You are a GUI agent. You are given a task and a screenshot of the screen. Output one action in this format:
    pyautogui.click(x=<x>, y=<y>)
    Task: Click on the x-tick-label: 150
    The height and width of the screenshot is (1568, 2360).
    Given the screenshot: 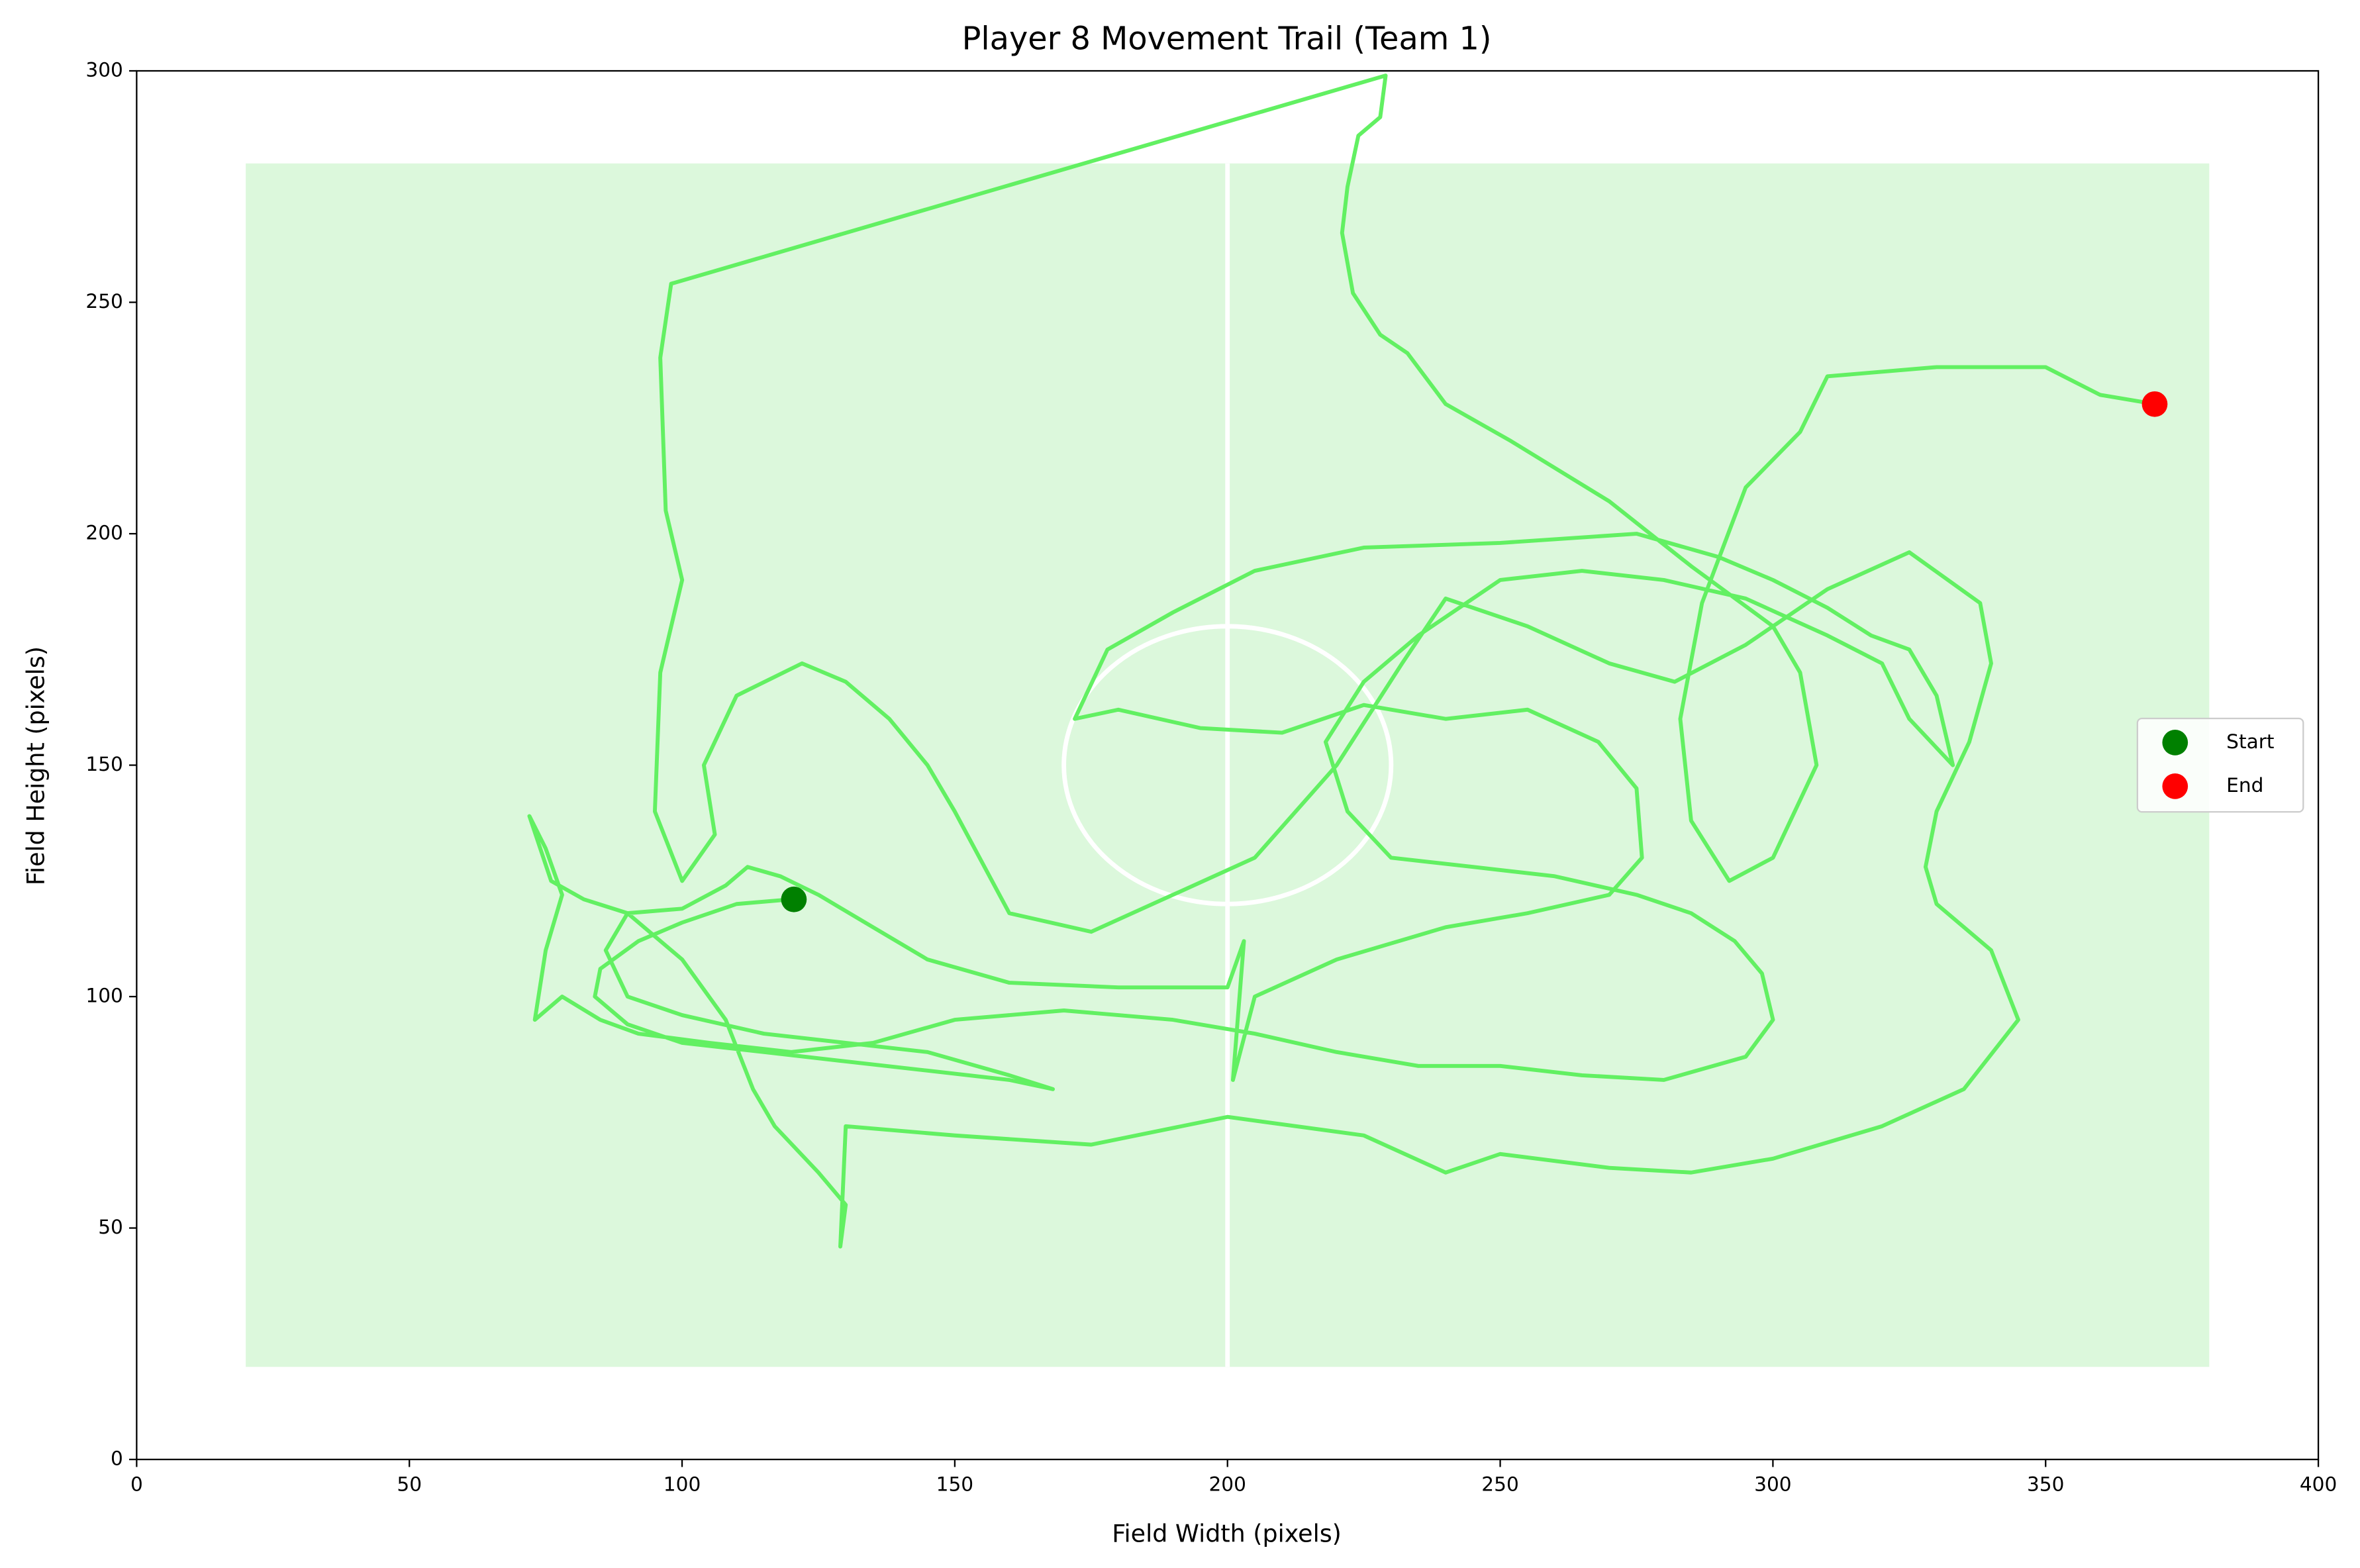 What is the action you would take?
    pyautogui.click(x=955, y=1484)
    